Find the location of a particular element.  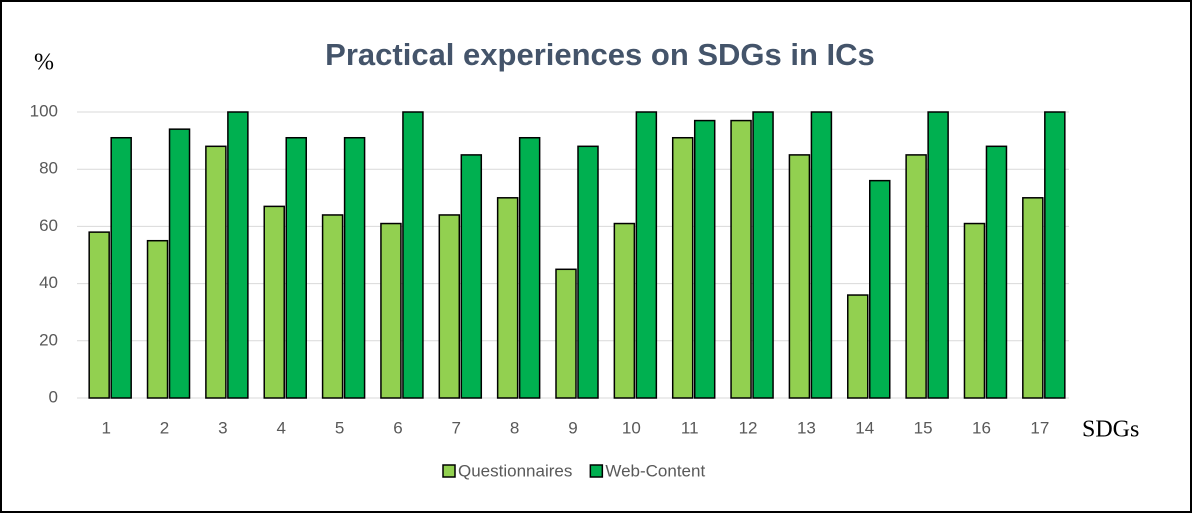

y-tick-label: 60 is located at coordinates (48, 225).